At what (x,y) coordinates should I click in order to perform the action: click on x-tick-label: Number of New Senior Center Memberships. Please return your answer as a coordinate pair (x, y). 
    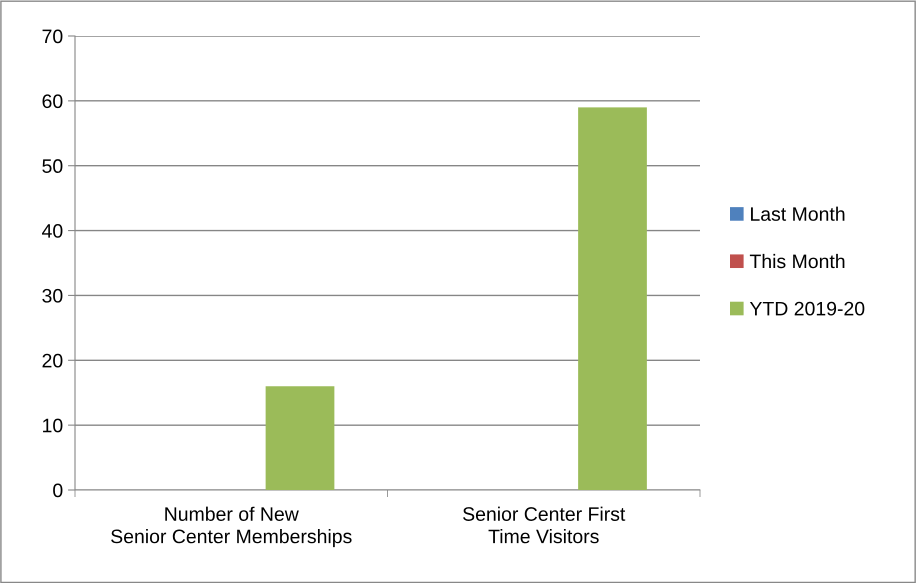
    Looking at the image, I should click on (231, 527).